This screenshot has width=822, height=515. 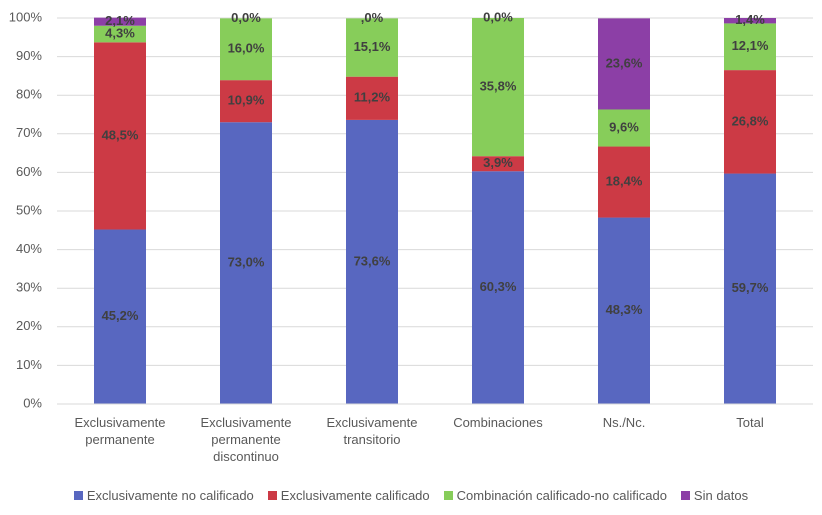 I want to click on x-tick-label: Total, so click(x=750, y=422).